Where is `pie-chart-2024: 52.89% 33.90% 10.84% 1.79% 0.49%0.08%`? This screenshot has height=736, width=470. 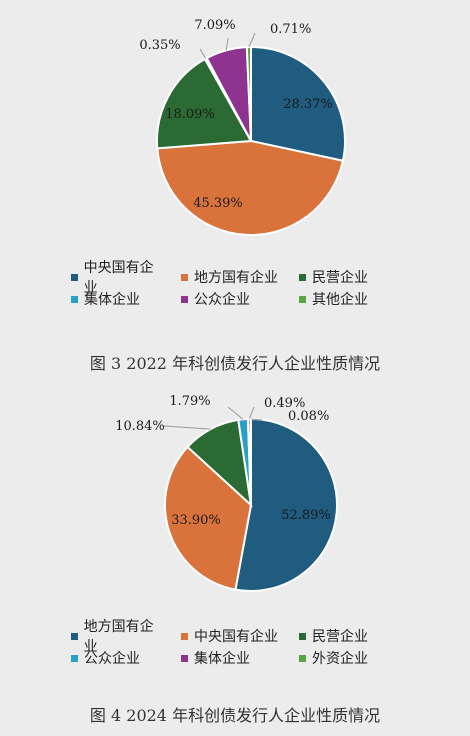 pie-chart-2024: 52.89% 33.90% 10.84% 1.79% 0.49%0.08% is located at coordinates (226, 493).